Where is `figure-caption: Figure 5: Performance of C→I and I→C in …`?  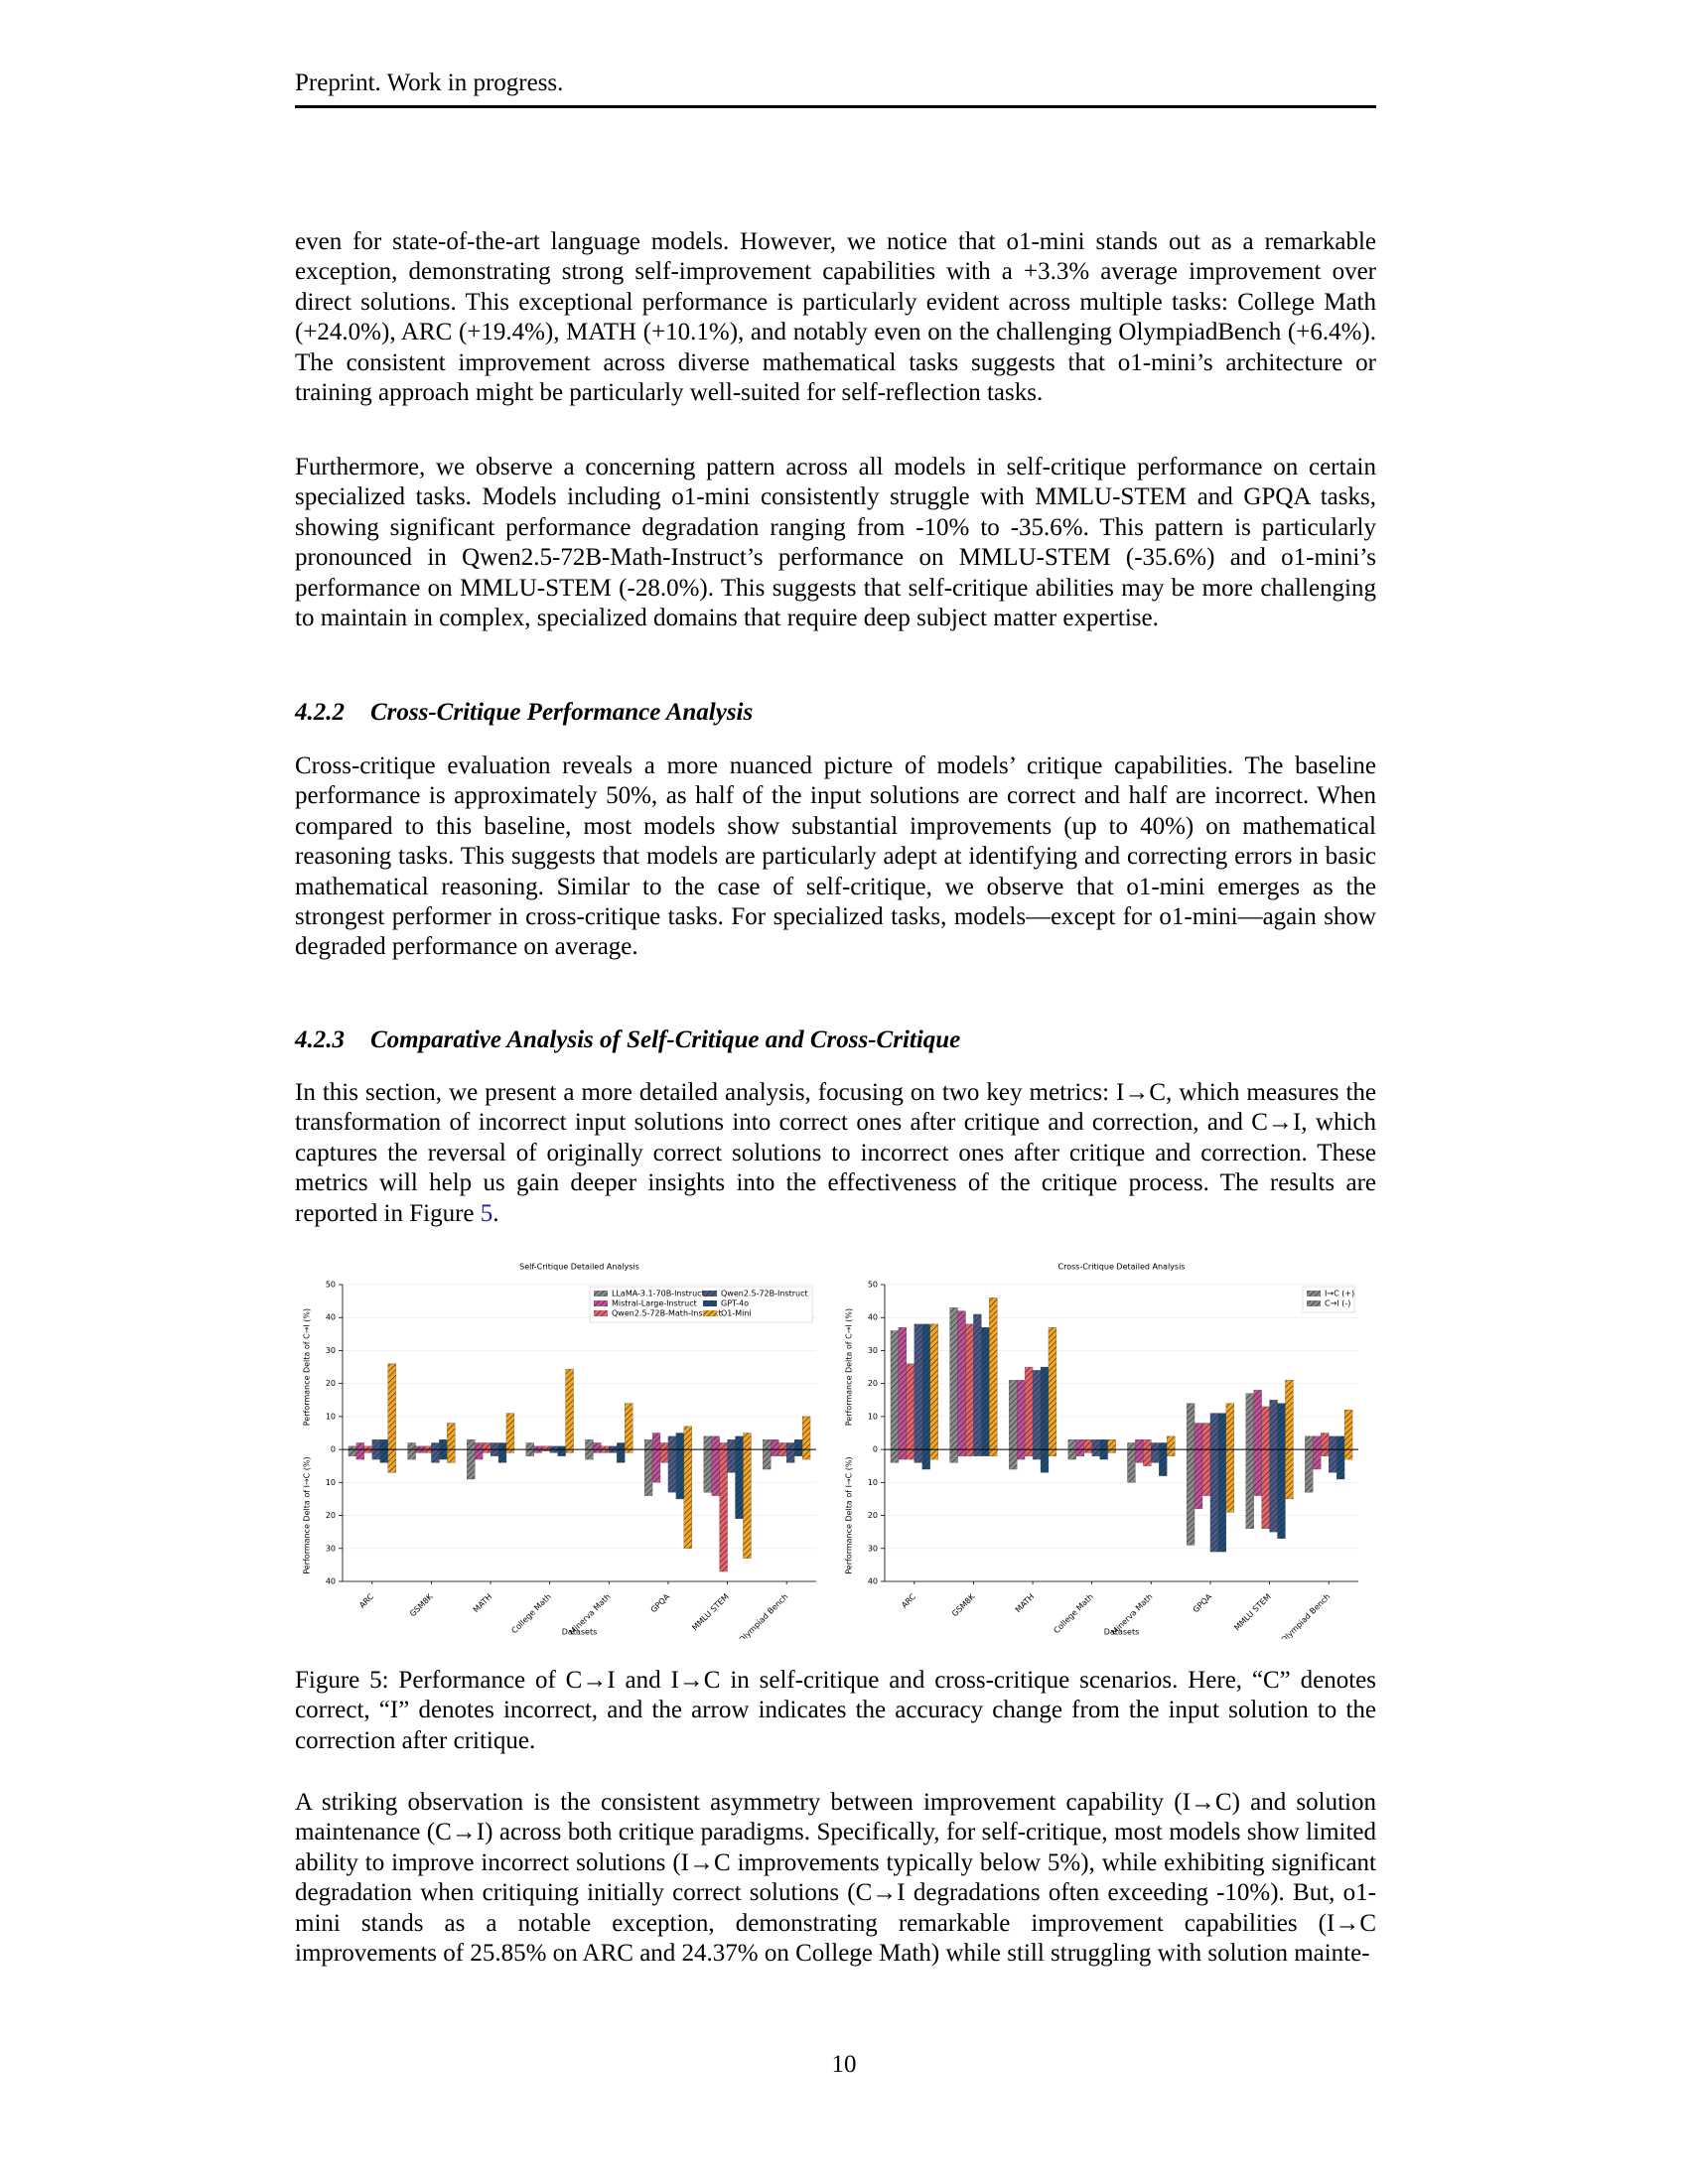 figure-caption: Figure 5: Performance of C→I and I→C in … is located at coordinates (835, 1710).